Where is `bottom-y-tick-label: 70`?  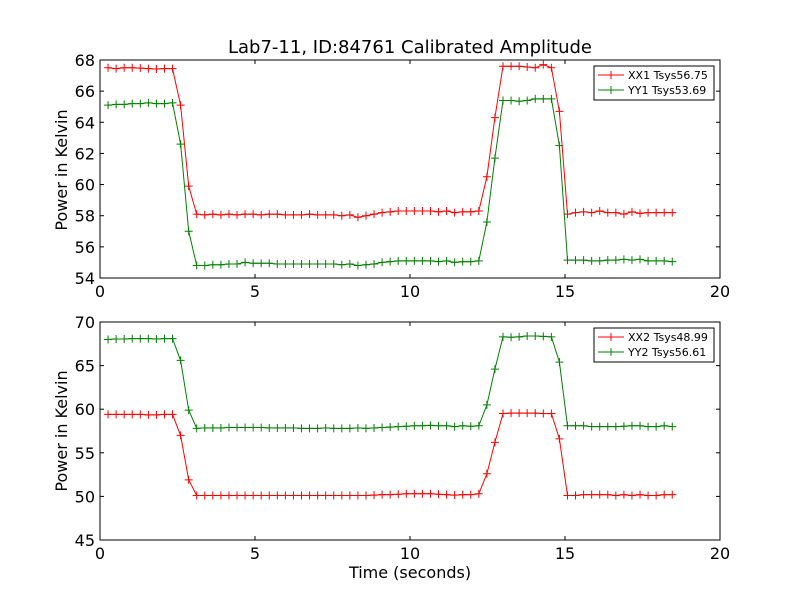
bottom-y-tick-label: 70 is located at coordinates (85, 322).